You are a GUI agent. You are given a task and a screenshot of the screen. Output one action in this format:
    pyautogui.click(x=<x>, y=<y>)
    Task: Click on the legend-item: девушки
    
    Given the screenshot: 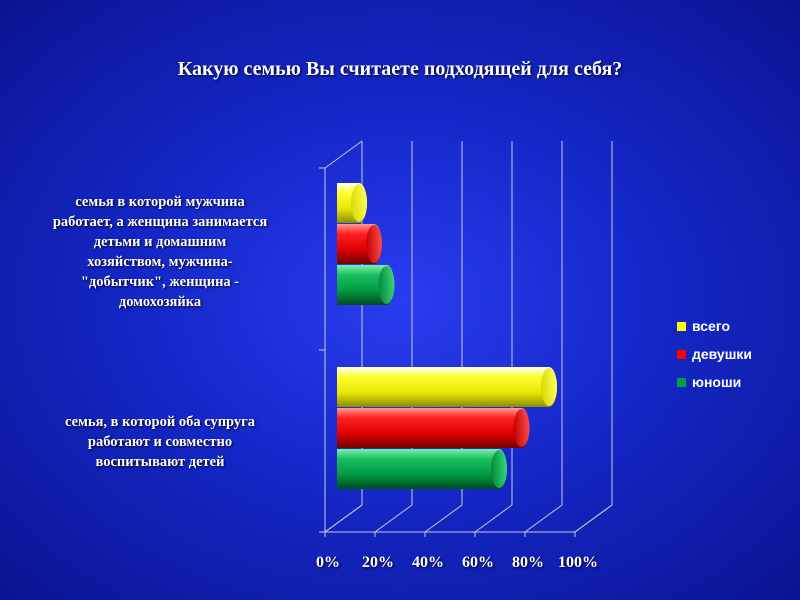 What is the action you would take?
    pyautogui.click(x=714, y=356)
    